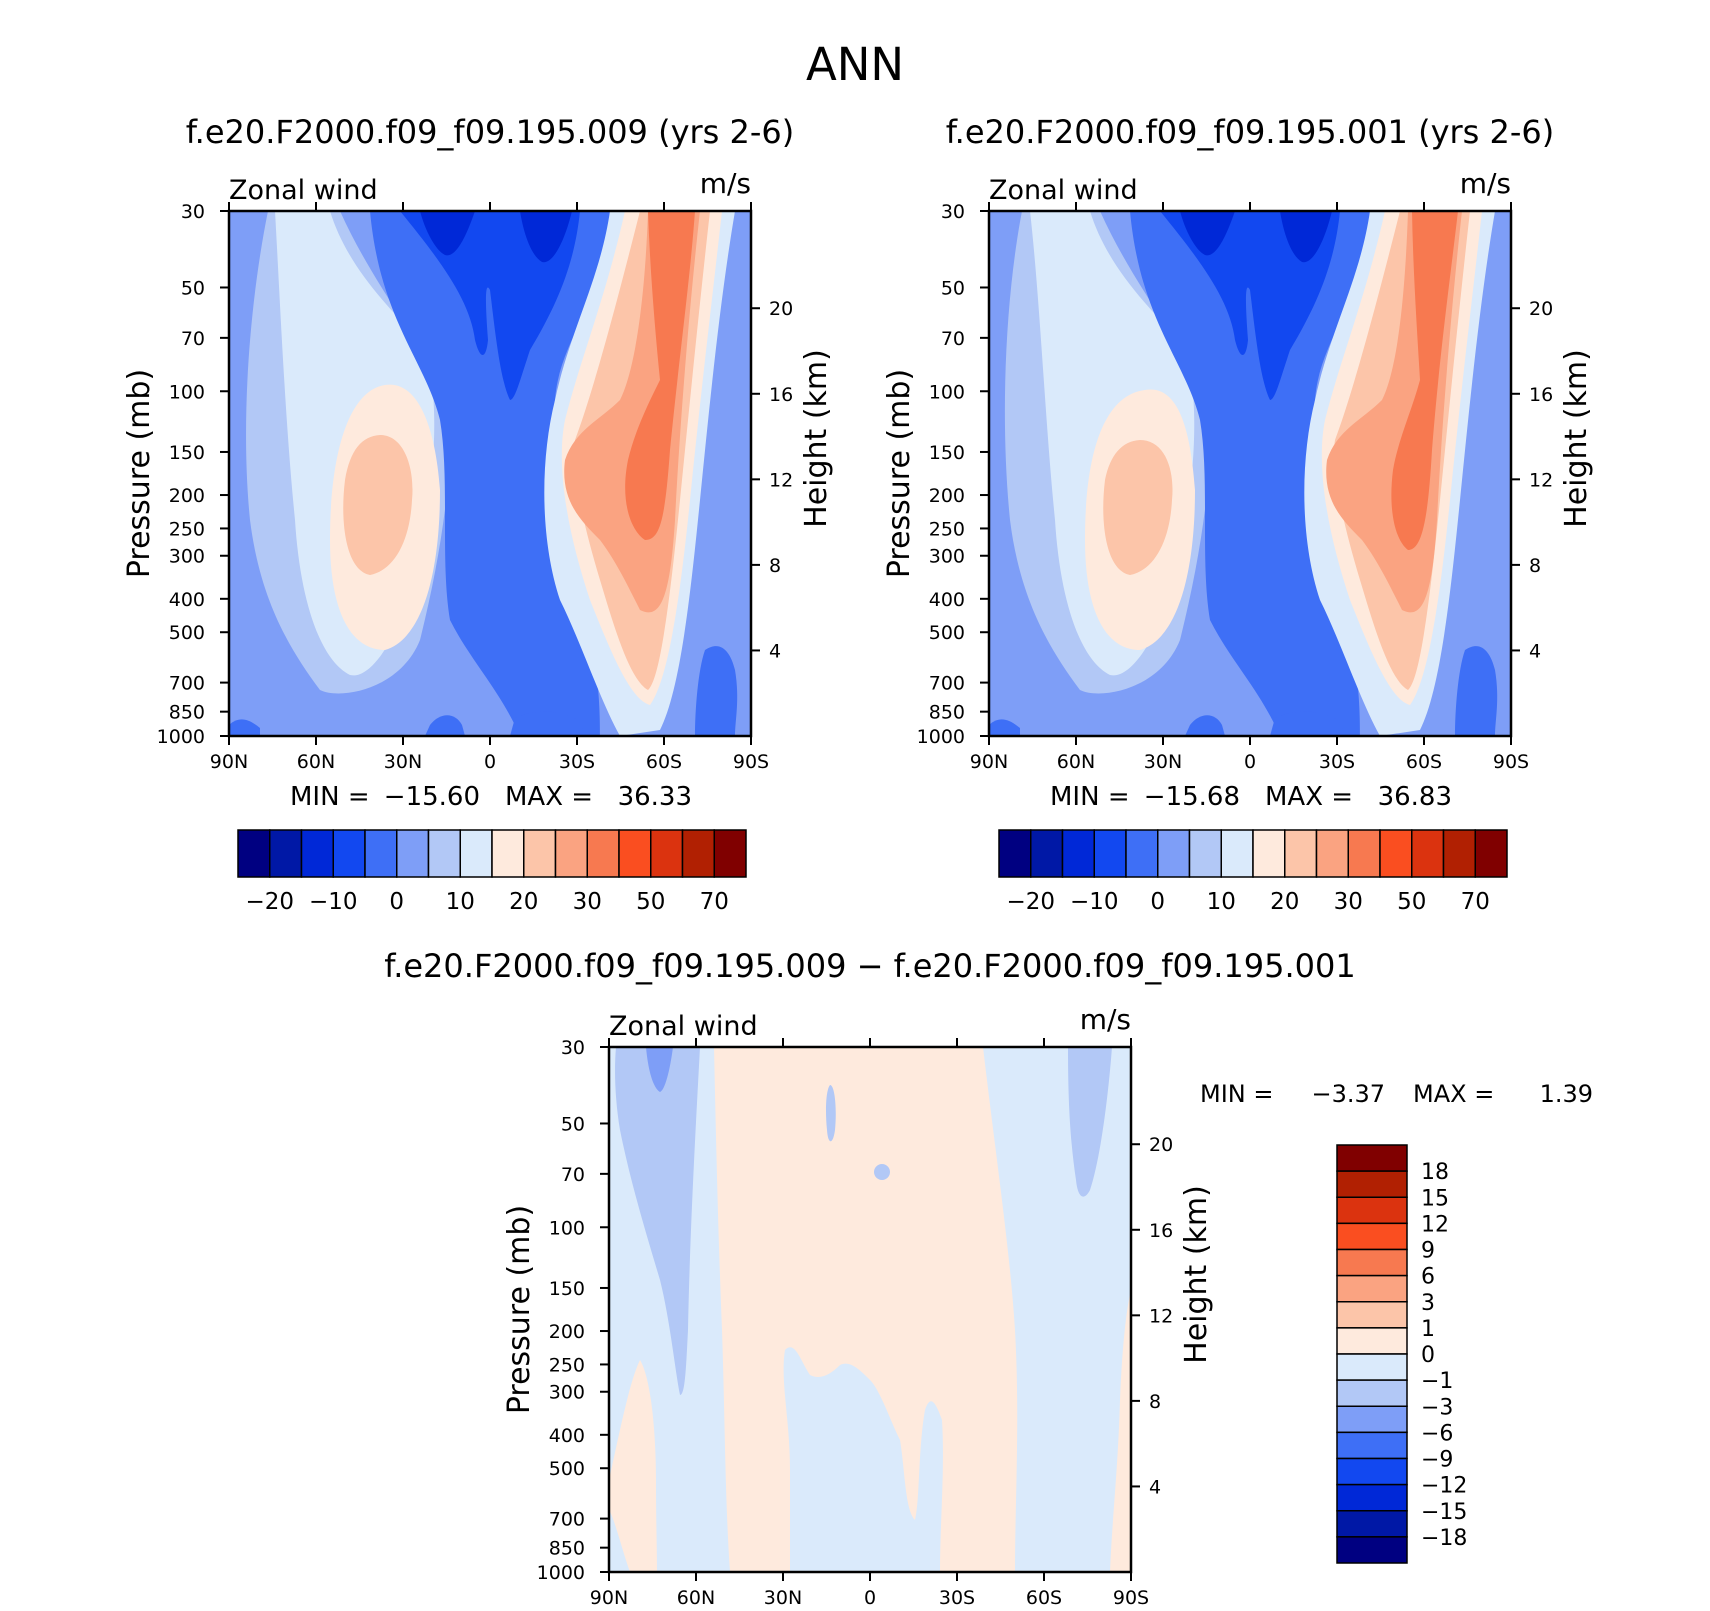  Describe the element at coordinates (870, 1598) in the screenshot. I see `x-tick-label: 0` at that location.